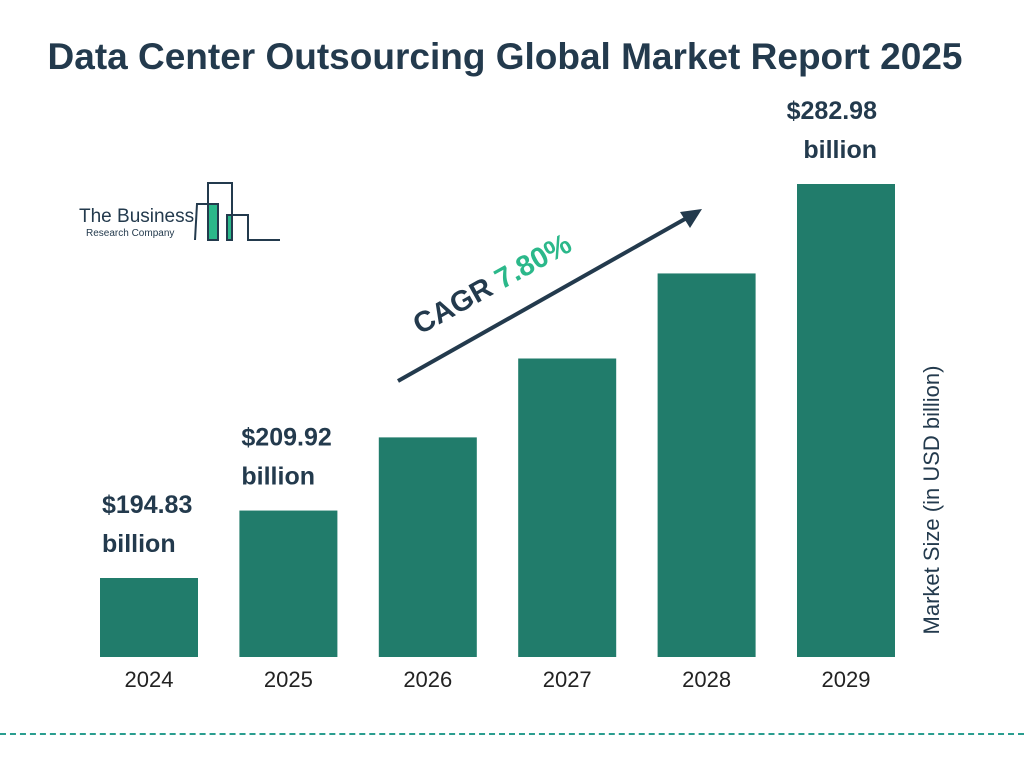 This screenshot has height=768, width=1024. What do you see at coordinates (288, 679) in the screenshot?
I see `x-tick-label: 2025` at bounding box center [288, 679].